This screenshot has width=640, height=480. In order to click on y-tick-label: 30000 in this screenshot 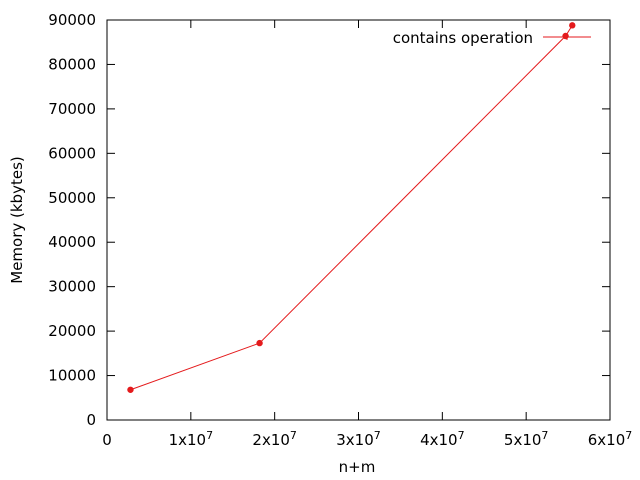, I will do `click(72, 287)`.